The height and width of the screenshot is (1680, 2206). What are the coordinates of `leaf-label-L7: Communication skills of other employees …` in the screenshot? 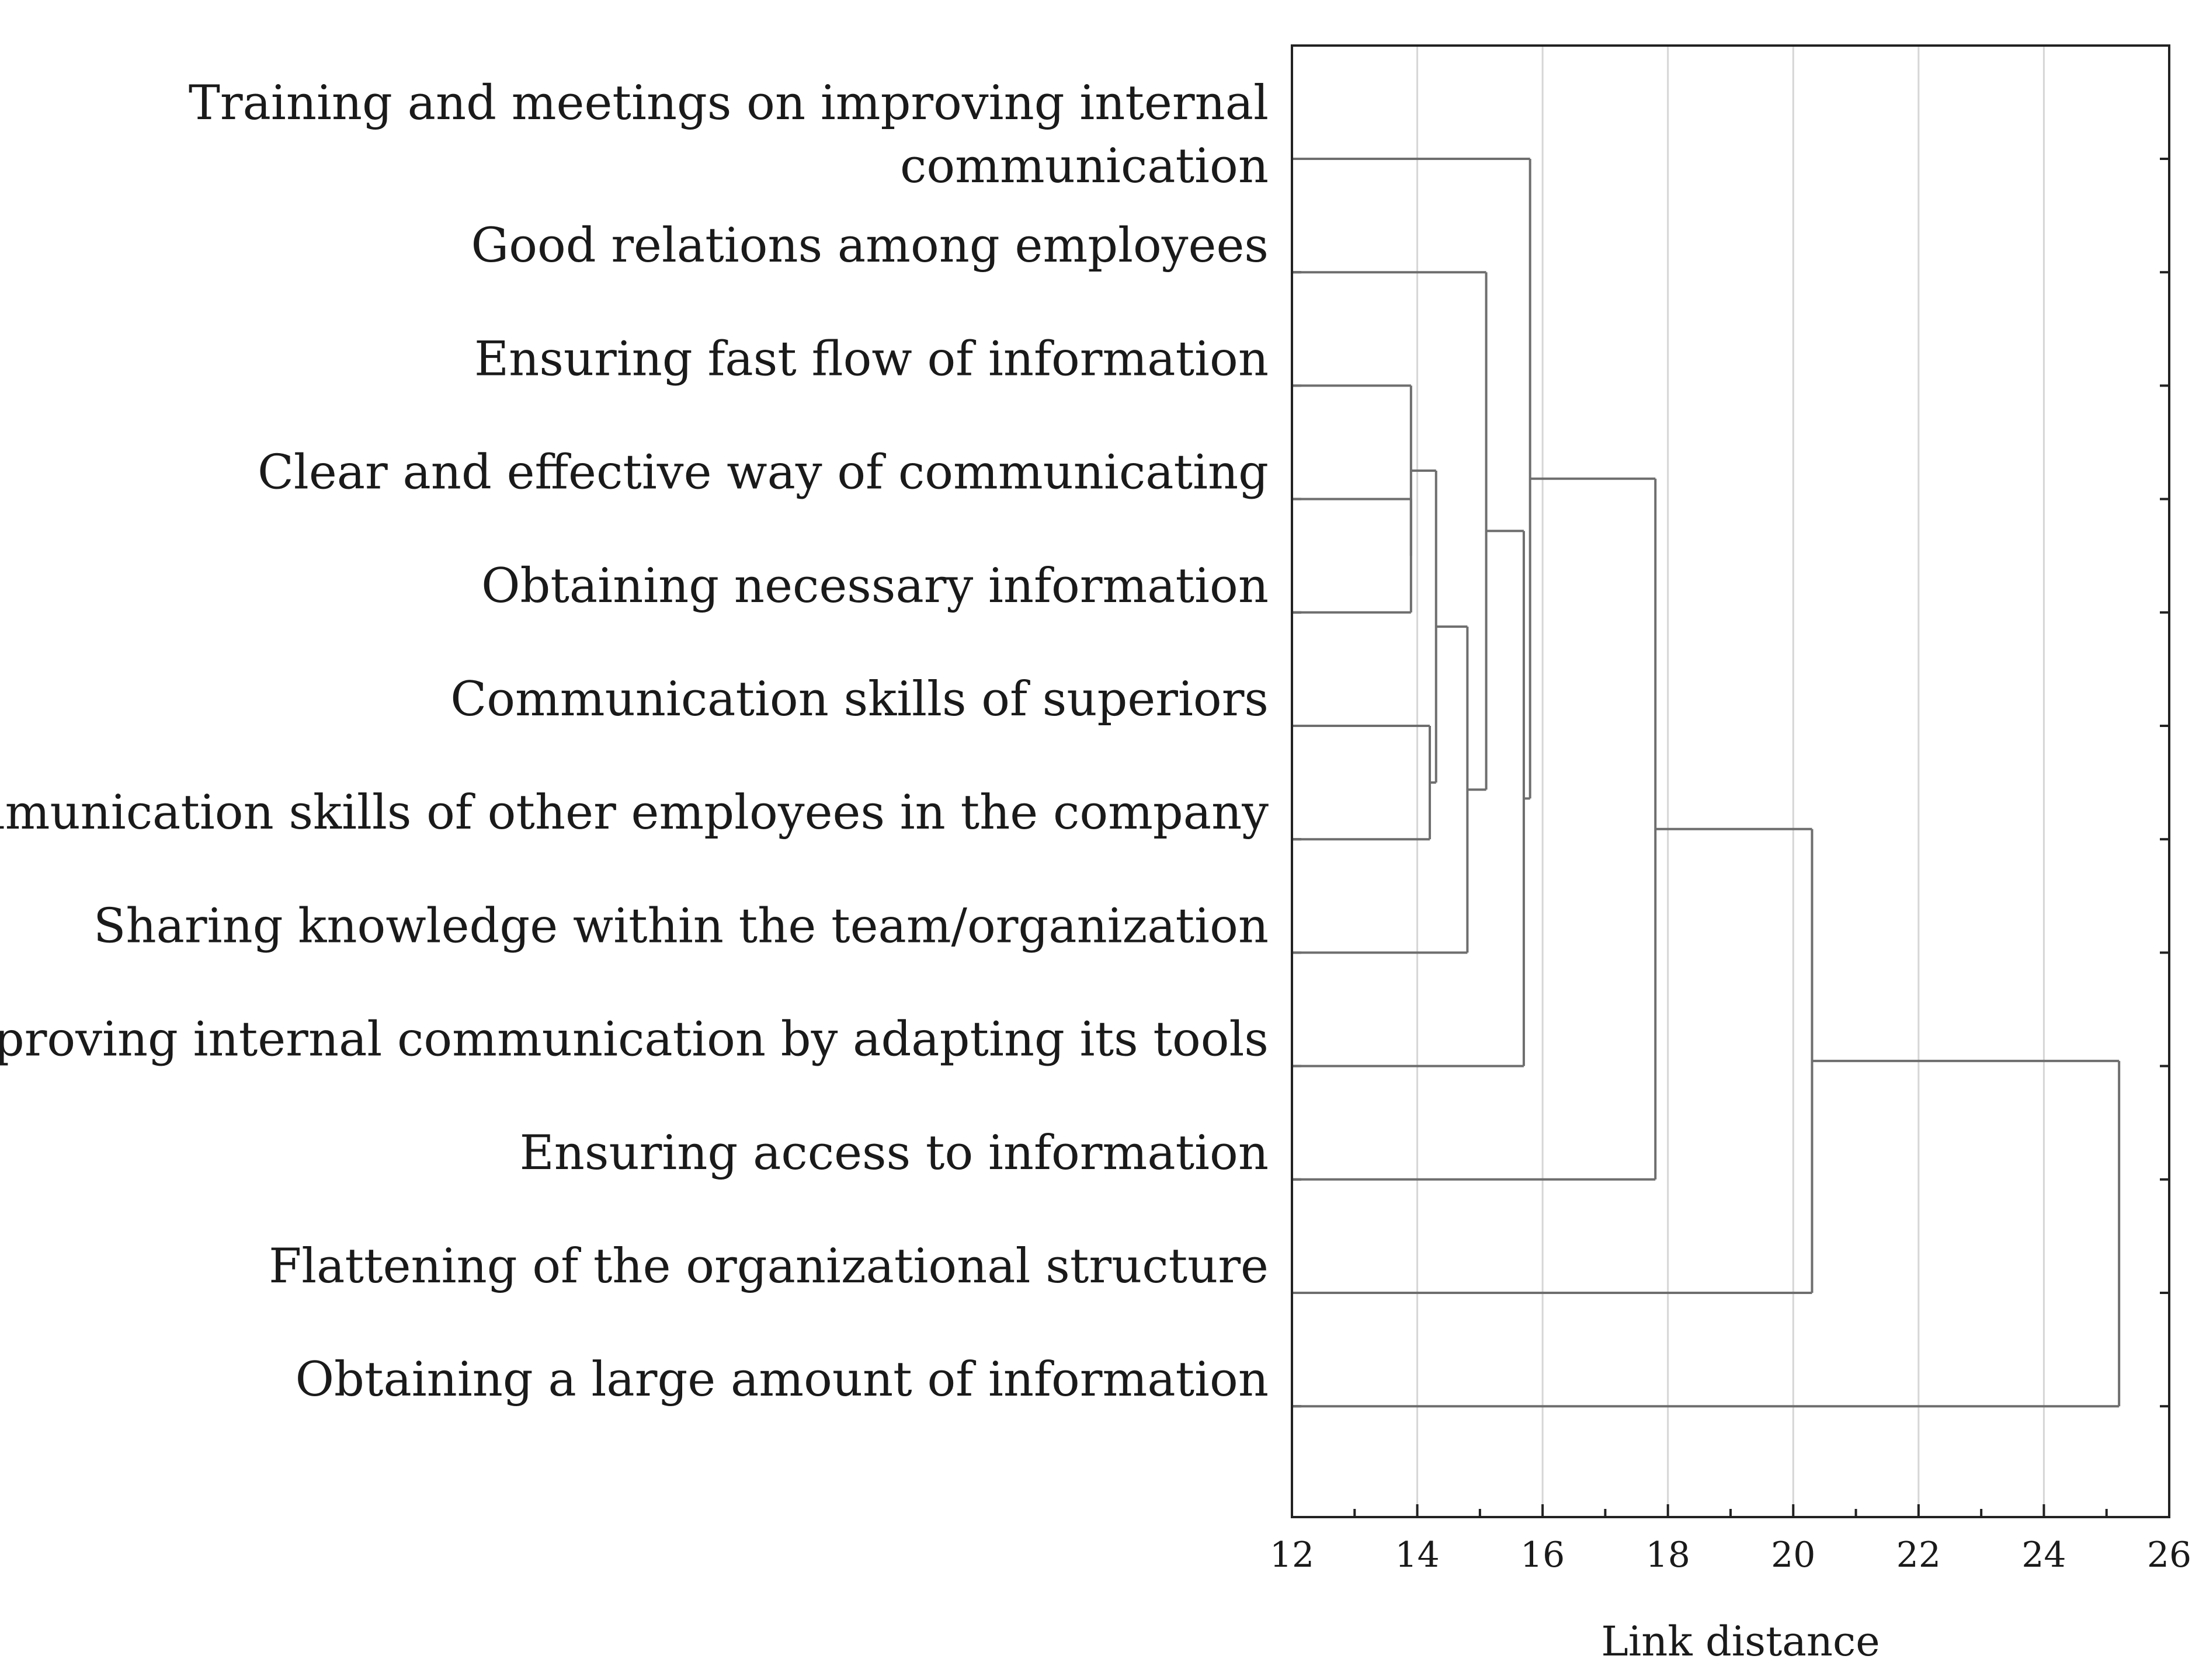 It's located at (634, 812).